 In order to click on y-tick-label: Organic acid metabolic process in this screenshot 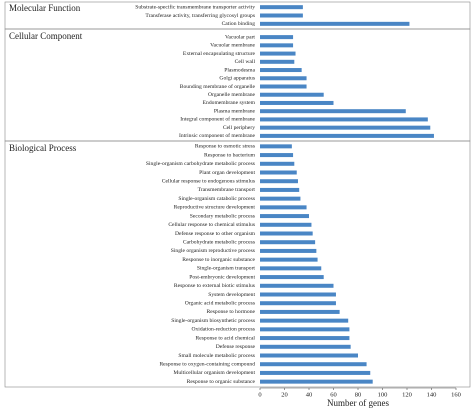, I will do `click(220, 303)`.